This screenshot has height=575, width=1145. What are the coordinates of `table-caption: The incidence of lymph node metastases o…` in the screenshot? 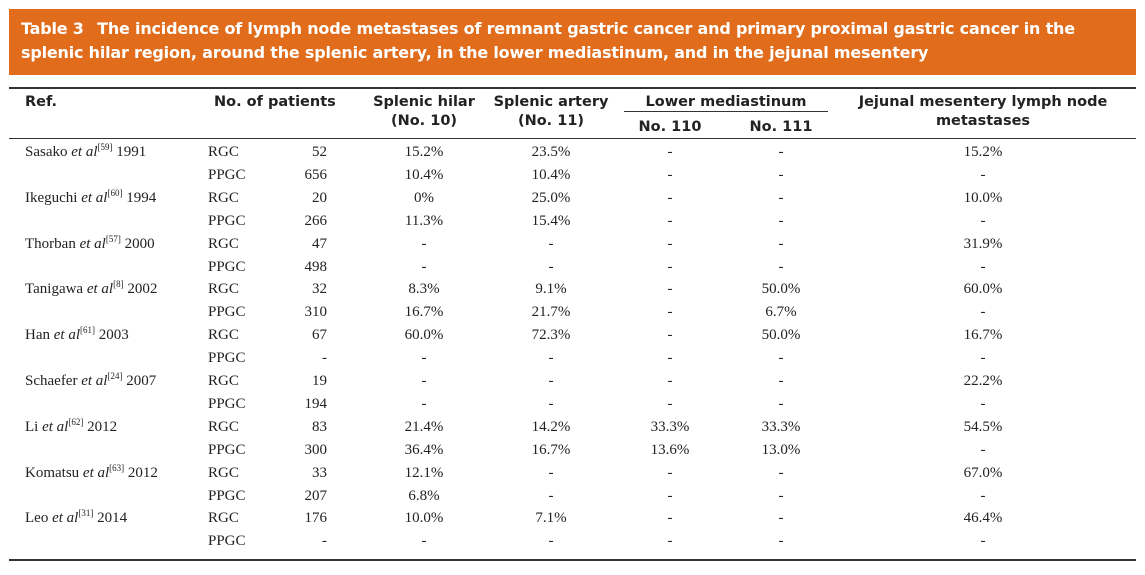 It's located at (548, 40).